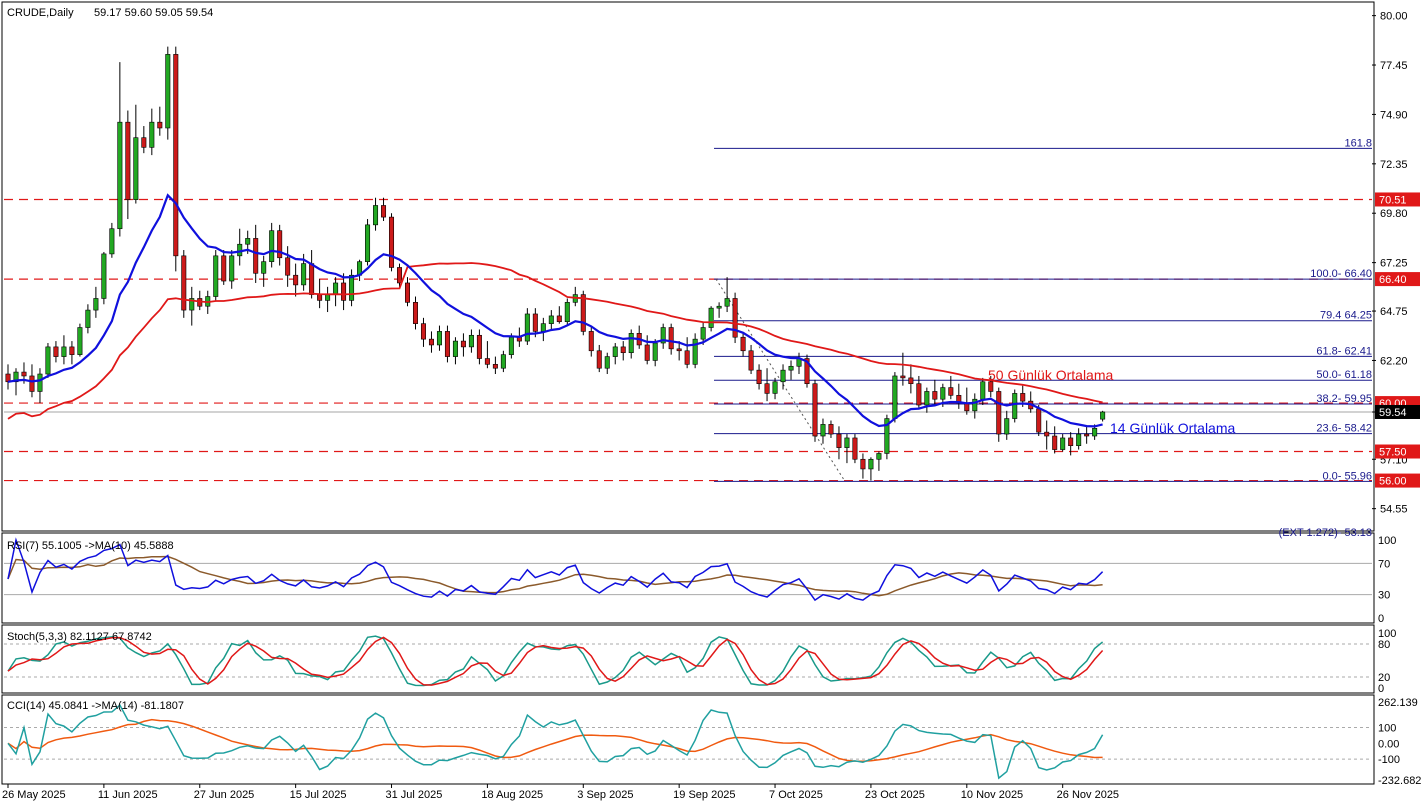  What do you see at coordinates (1398, 703) in the screenshot?
I see `cci-tick-label: 262.139` at bounding box center [1398, 703].